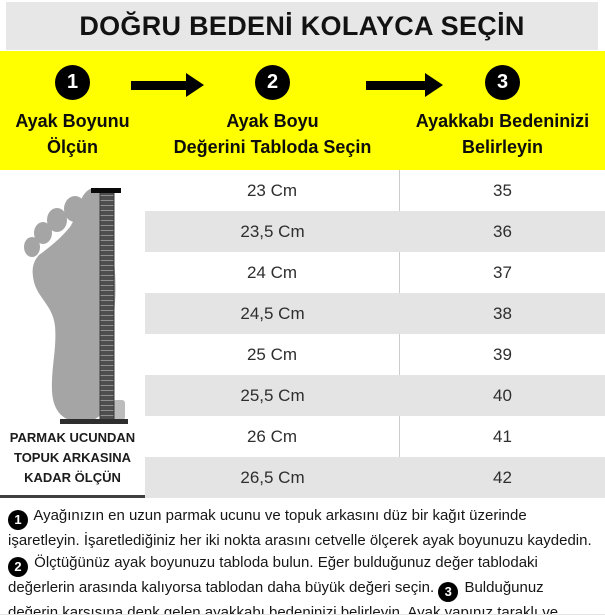 Image resolution: width=605 pixels, height=615 pixels. I want to click on shoe-size-cell: 40, so click(502, 395).